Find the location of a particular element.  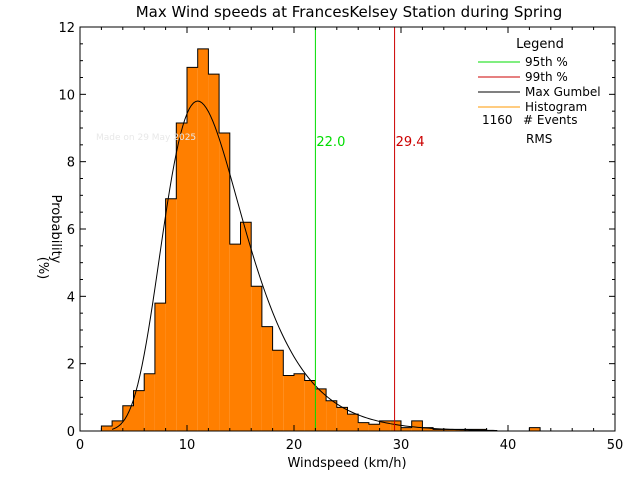

percentile-lines: 22.0 29.4 is located at coordinates (369, 229).